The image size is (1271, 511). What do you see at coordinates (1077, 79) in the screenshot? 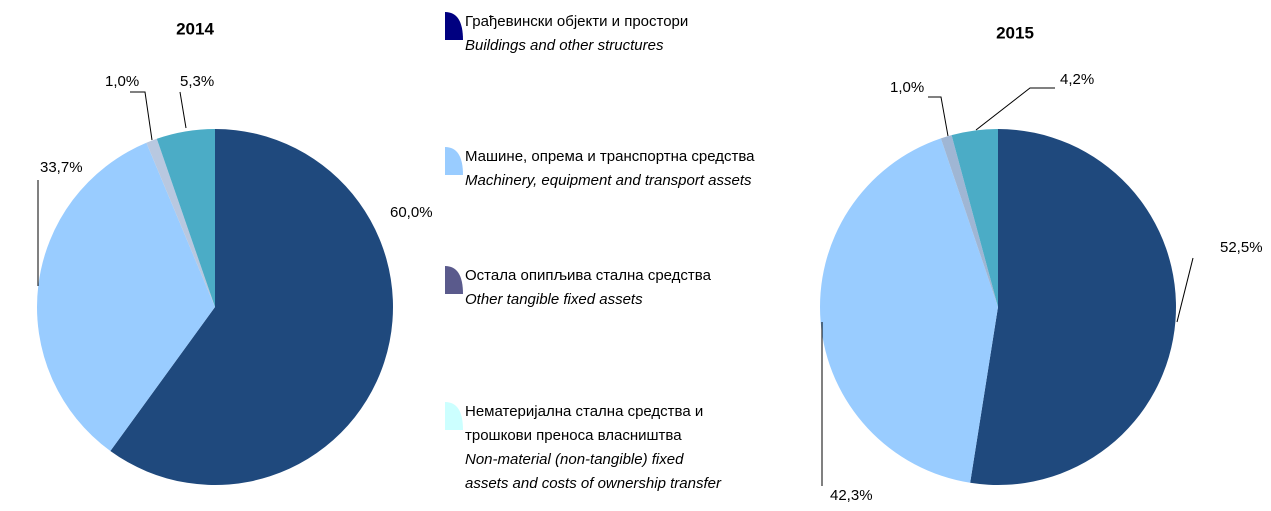
I see `data-label: 4,2%` at bounding box center [1077, 79].